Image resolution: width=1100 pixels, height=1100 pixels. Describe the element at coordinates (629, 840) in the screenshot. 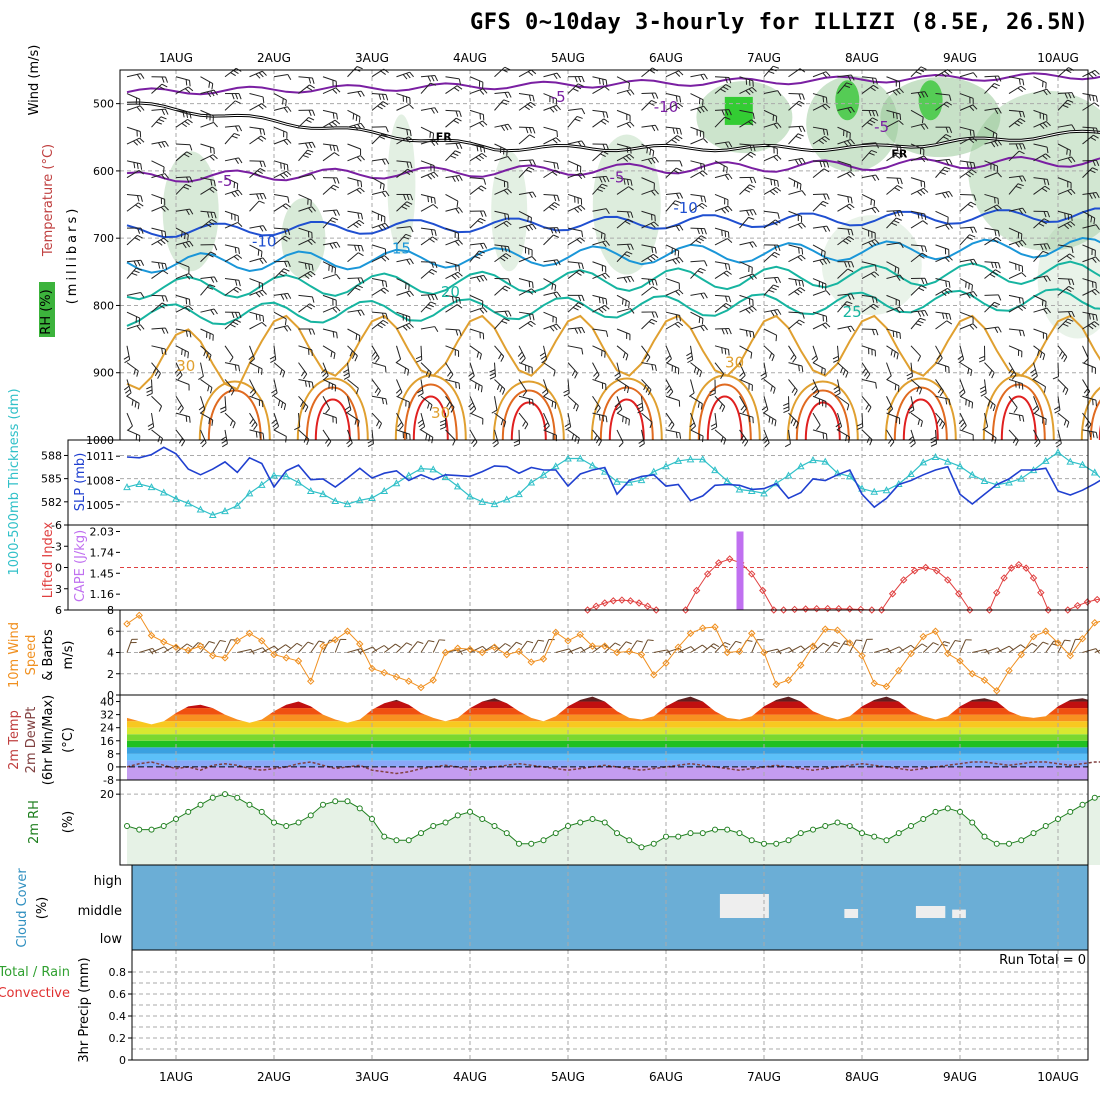

I see `rh-marker` at that location.